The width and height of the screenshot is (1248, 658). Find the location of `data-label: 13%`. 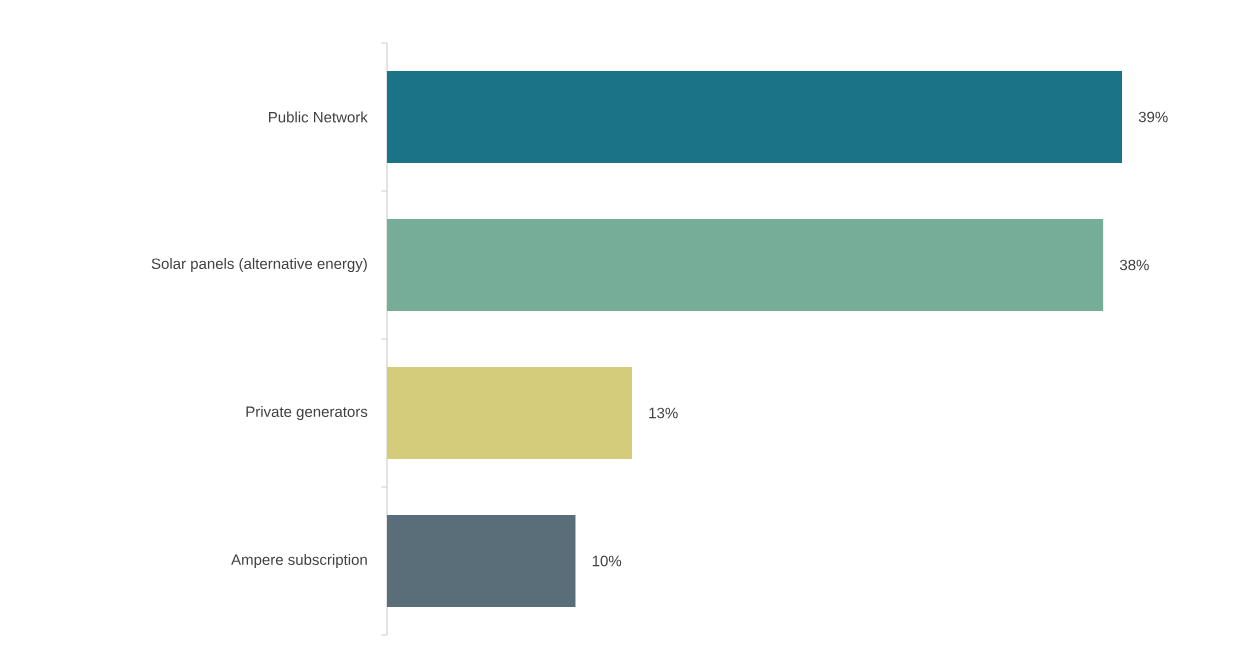

data-label: 13% is located at coordinates (663, 413).